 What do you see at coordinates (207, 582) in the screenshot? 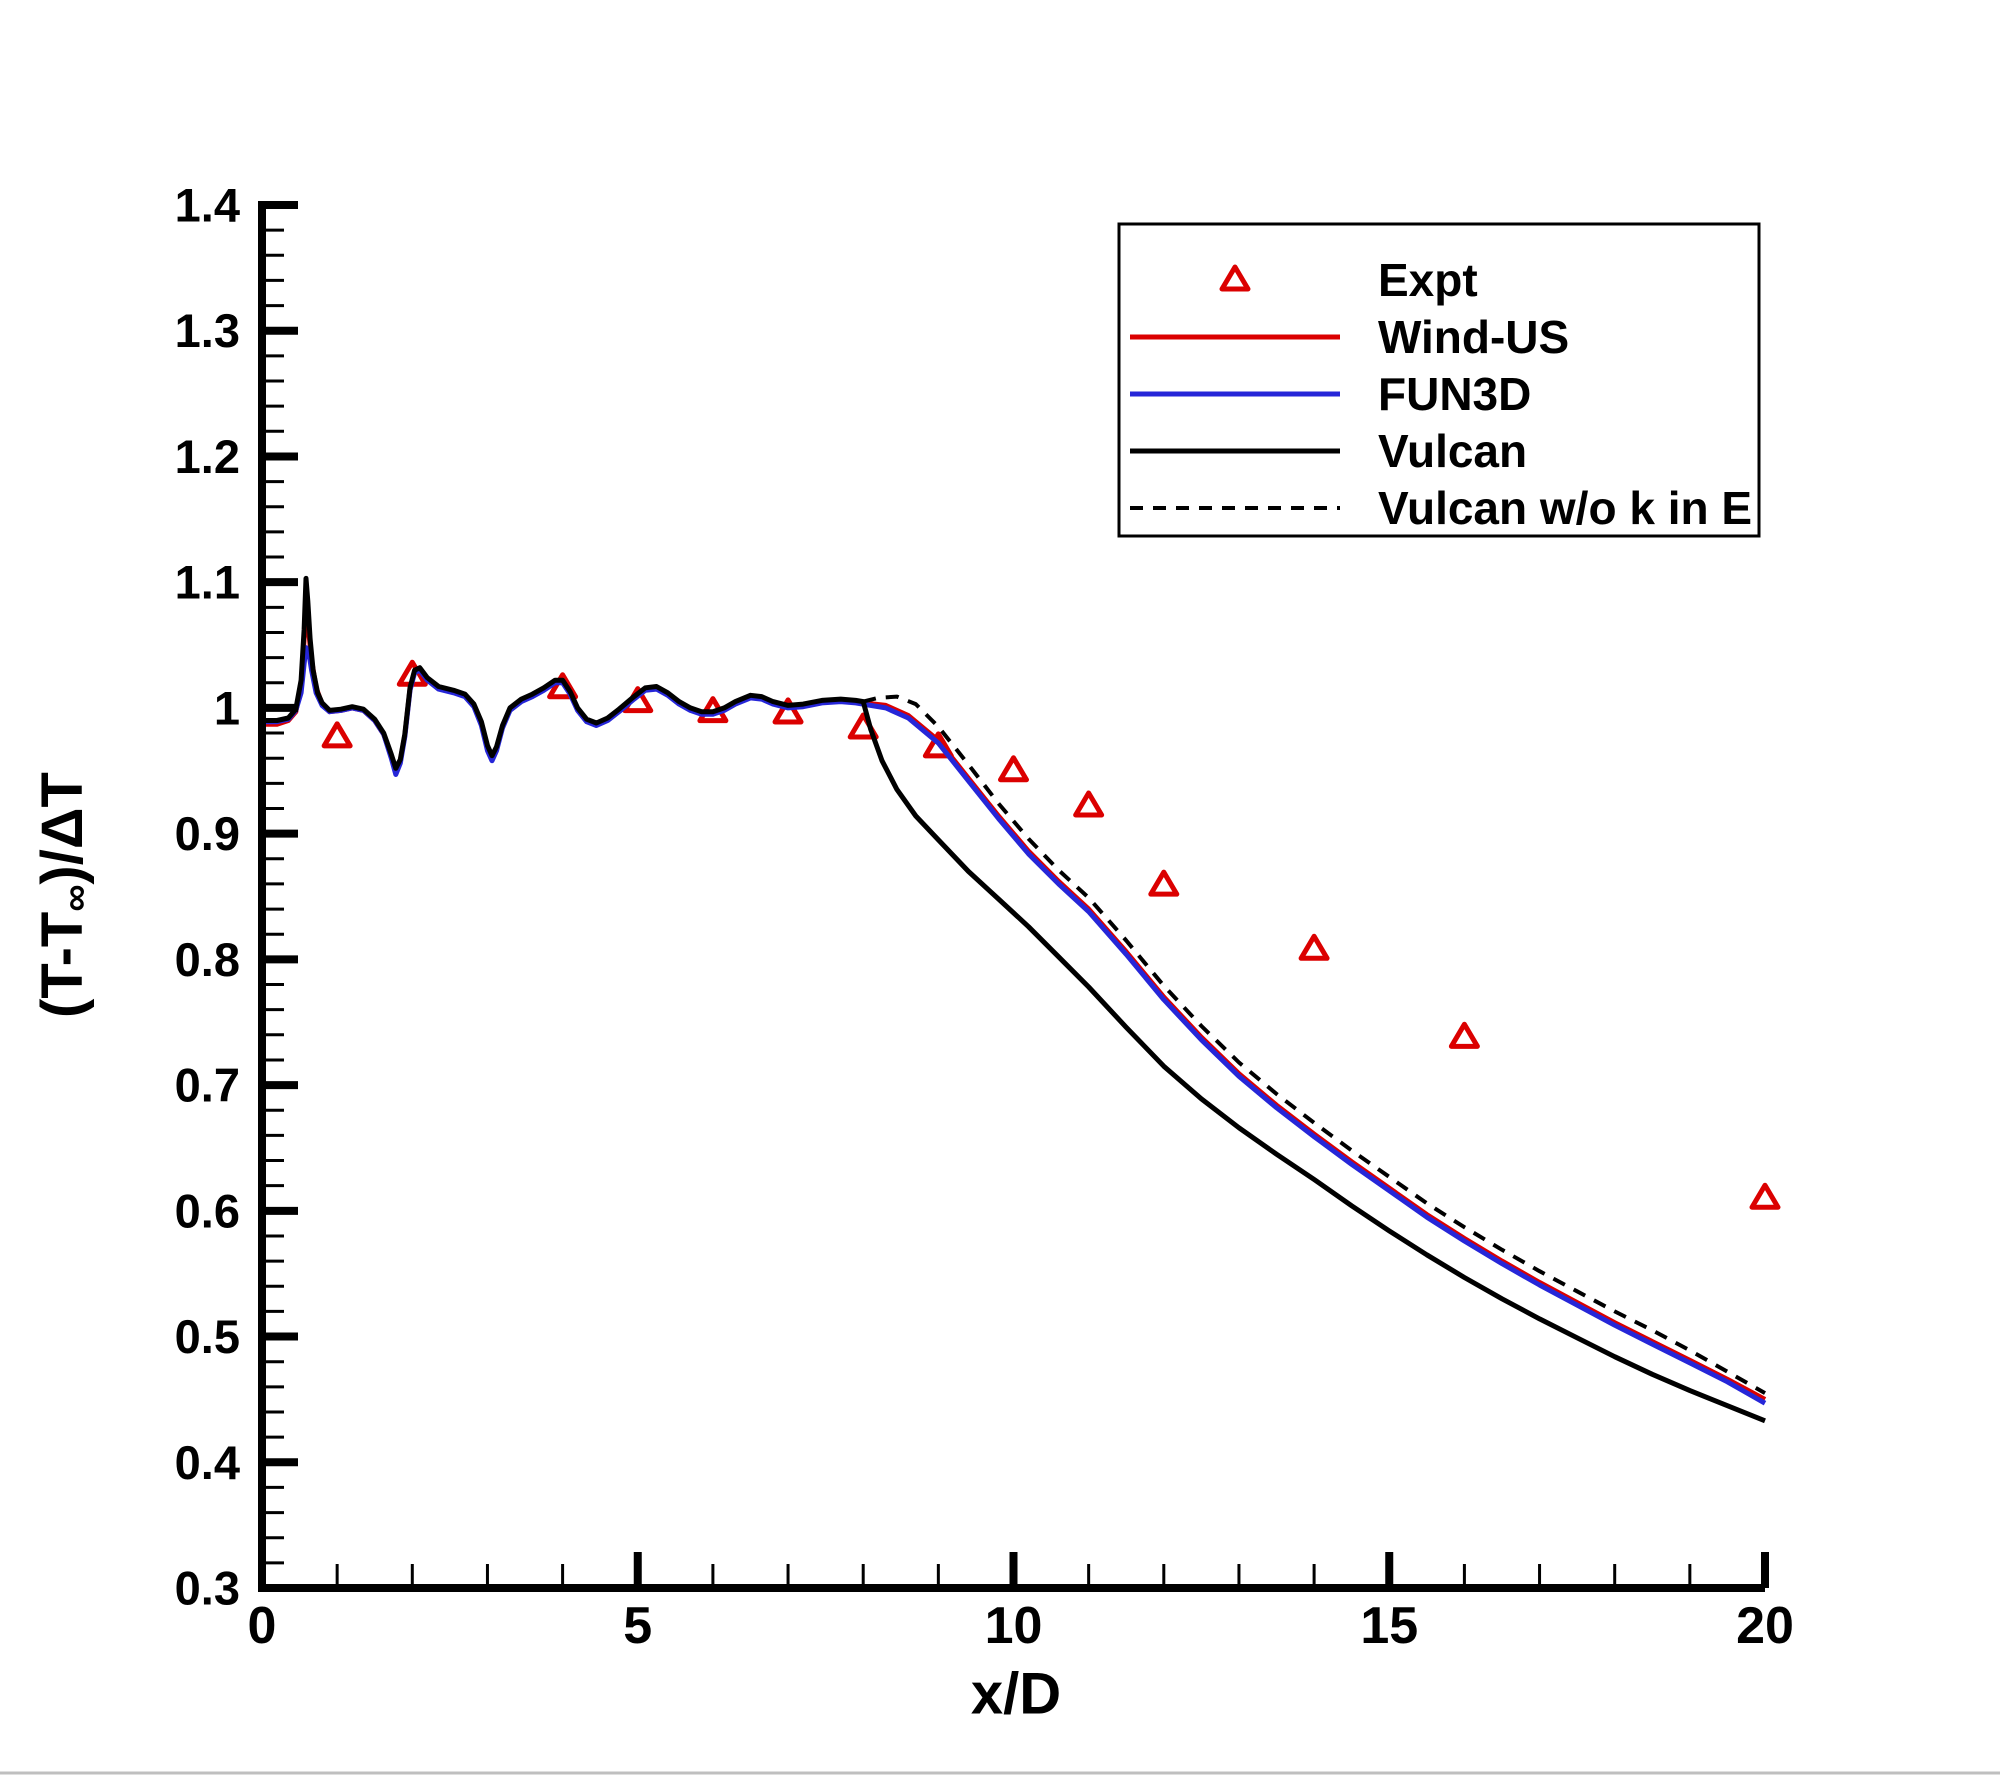
I see `y-tick-label: 1.1` at bounding box center [207, 582].